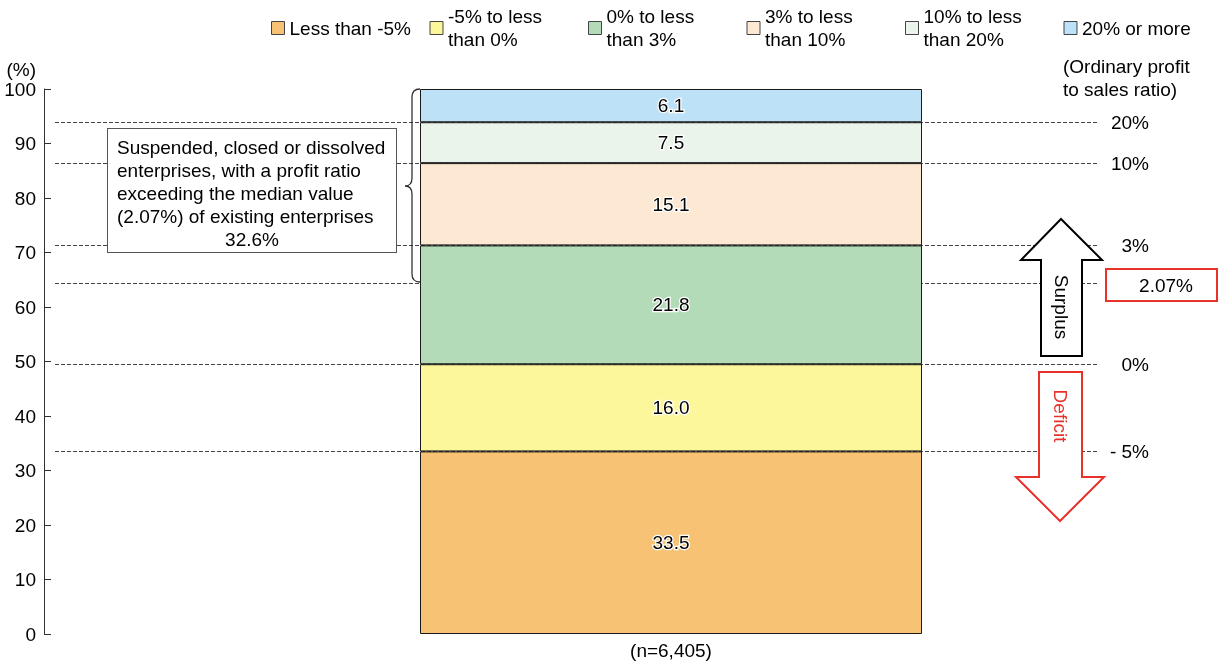 Image resolution: width=1219 pixels, height=668 pixels. I want to click on text: - 5%, so click(1129, 451).